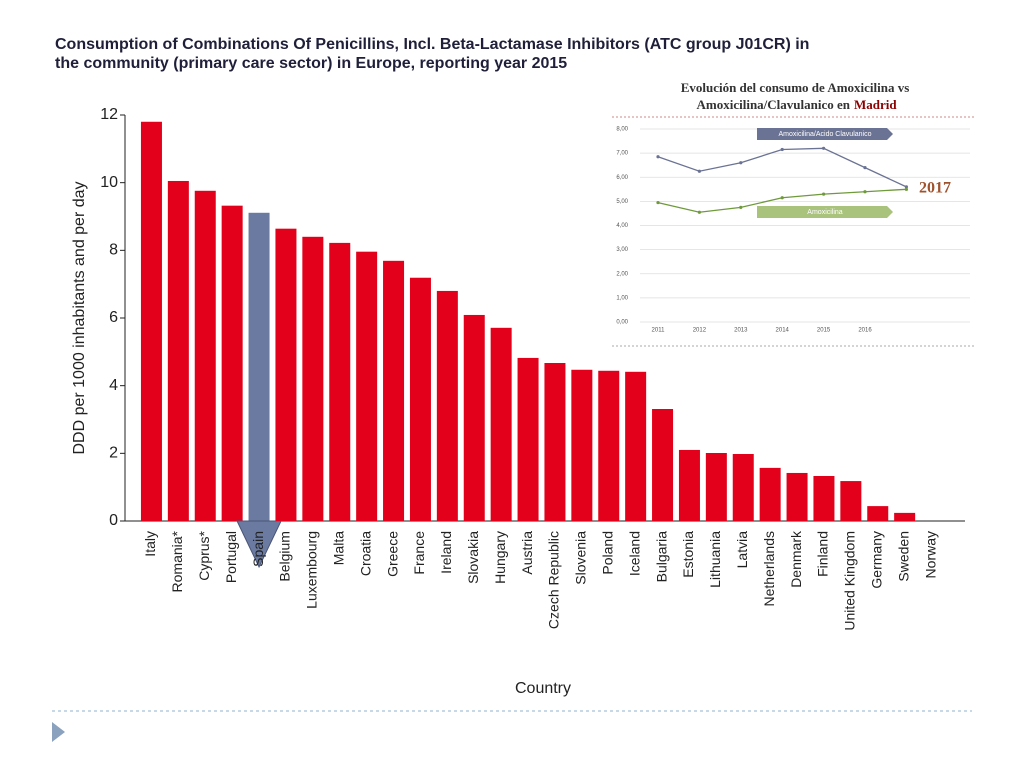 The image size is (1024, 768). What do you see at coordinates (769, 569) in the screenshot?
I see `x-tick-label: Netherlands` at bounding box center [769, 569].